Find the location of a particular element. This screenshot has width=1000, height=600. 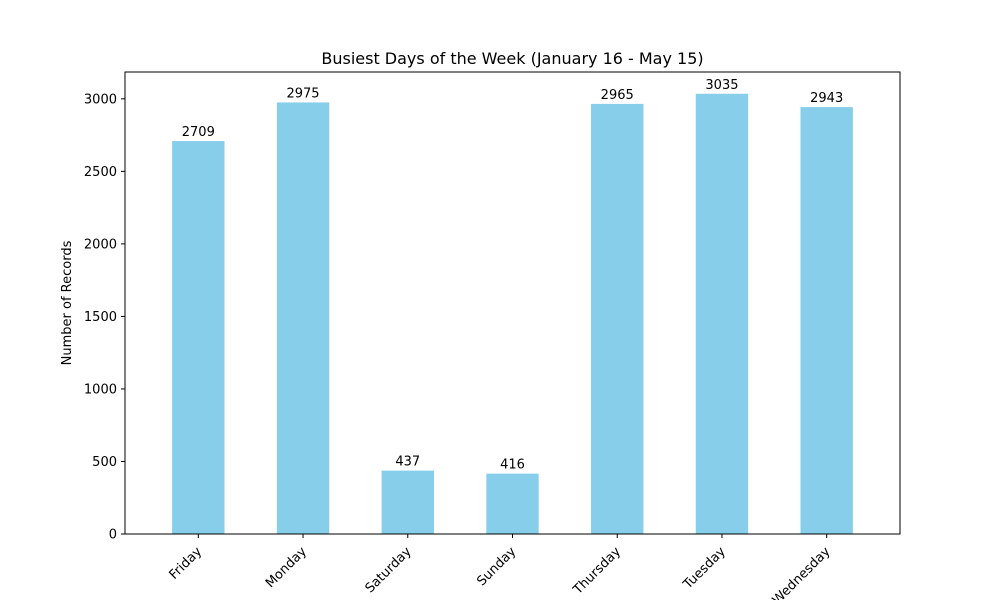

x-tick-label-tuesday: Tuesday is located at coordinates (704, 568).